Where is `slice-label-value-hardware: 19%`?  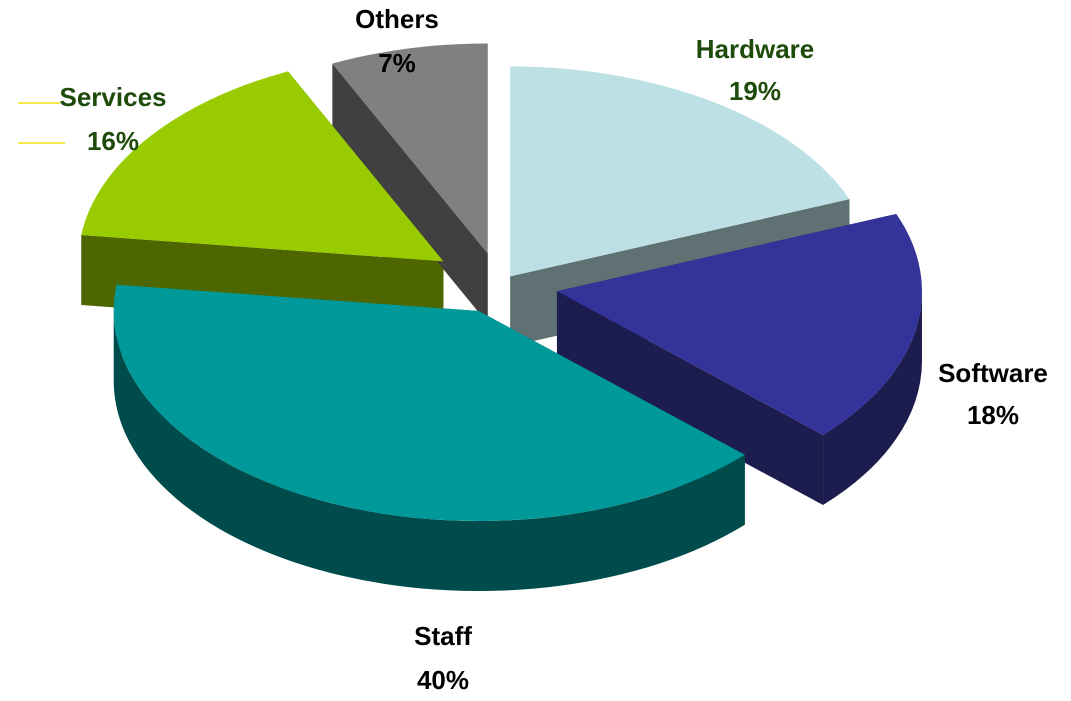 slice-label-value-hardware: 19% is located at coordinates (755, 91).